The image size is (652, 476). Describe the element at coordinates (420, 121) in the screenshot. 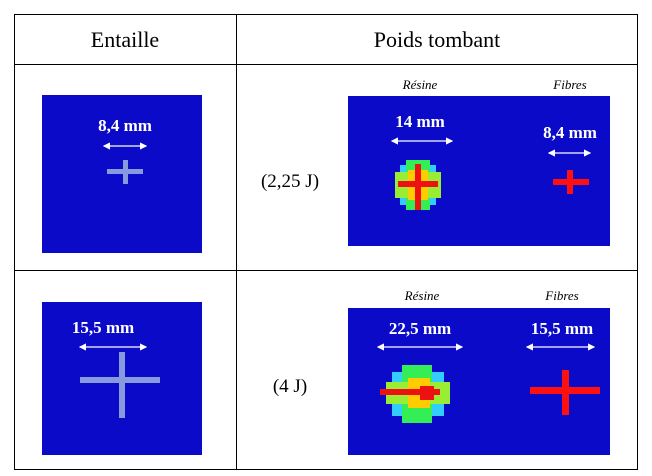

I see `size-label: 14 mm` at that location.